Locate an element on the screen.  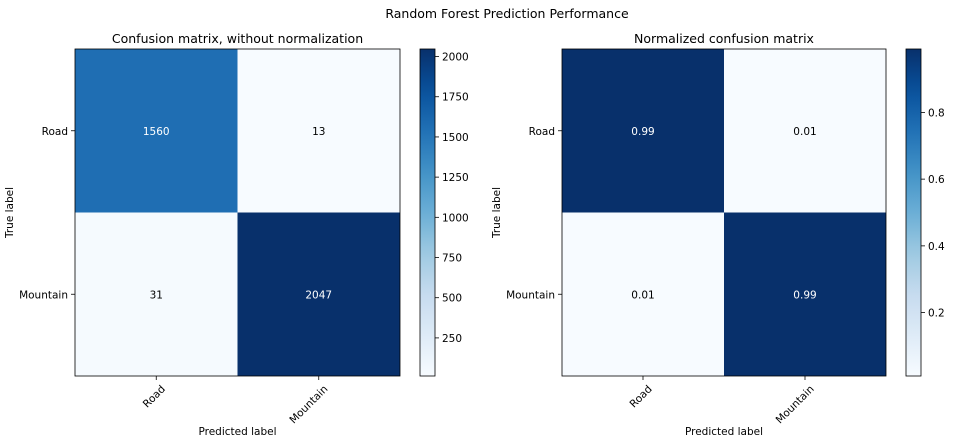
figure-suptitle: Random Forest Prediction Performance is located at coordinates (507, 13).